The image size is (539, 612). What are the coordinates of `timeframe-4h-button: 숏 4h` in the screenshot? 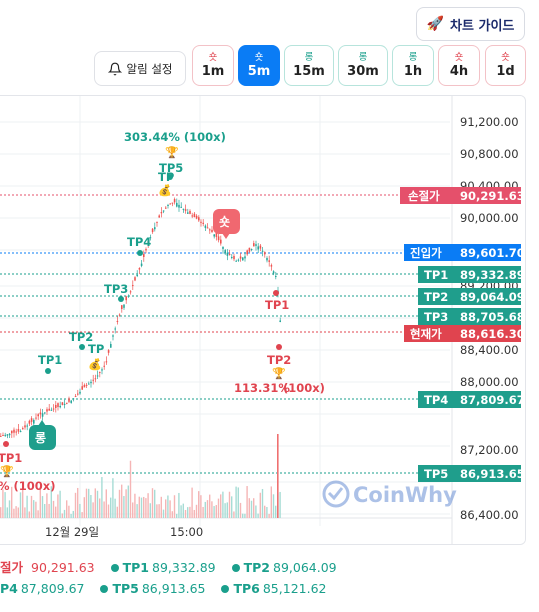 It's located at (459, 65).